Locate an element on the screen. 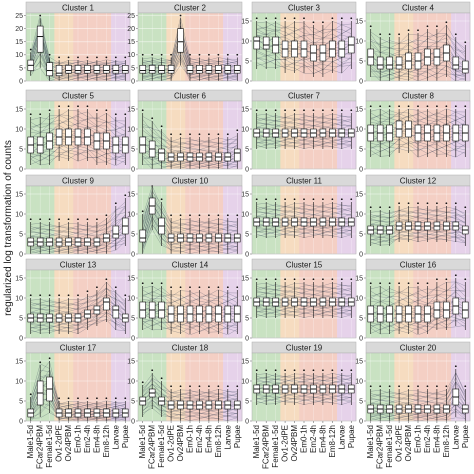 Image resolution: width=474 pixels, height=474 pixels. x-tick-label: Em0-1h is located at coordinates (418, 439).